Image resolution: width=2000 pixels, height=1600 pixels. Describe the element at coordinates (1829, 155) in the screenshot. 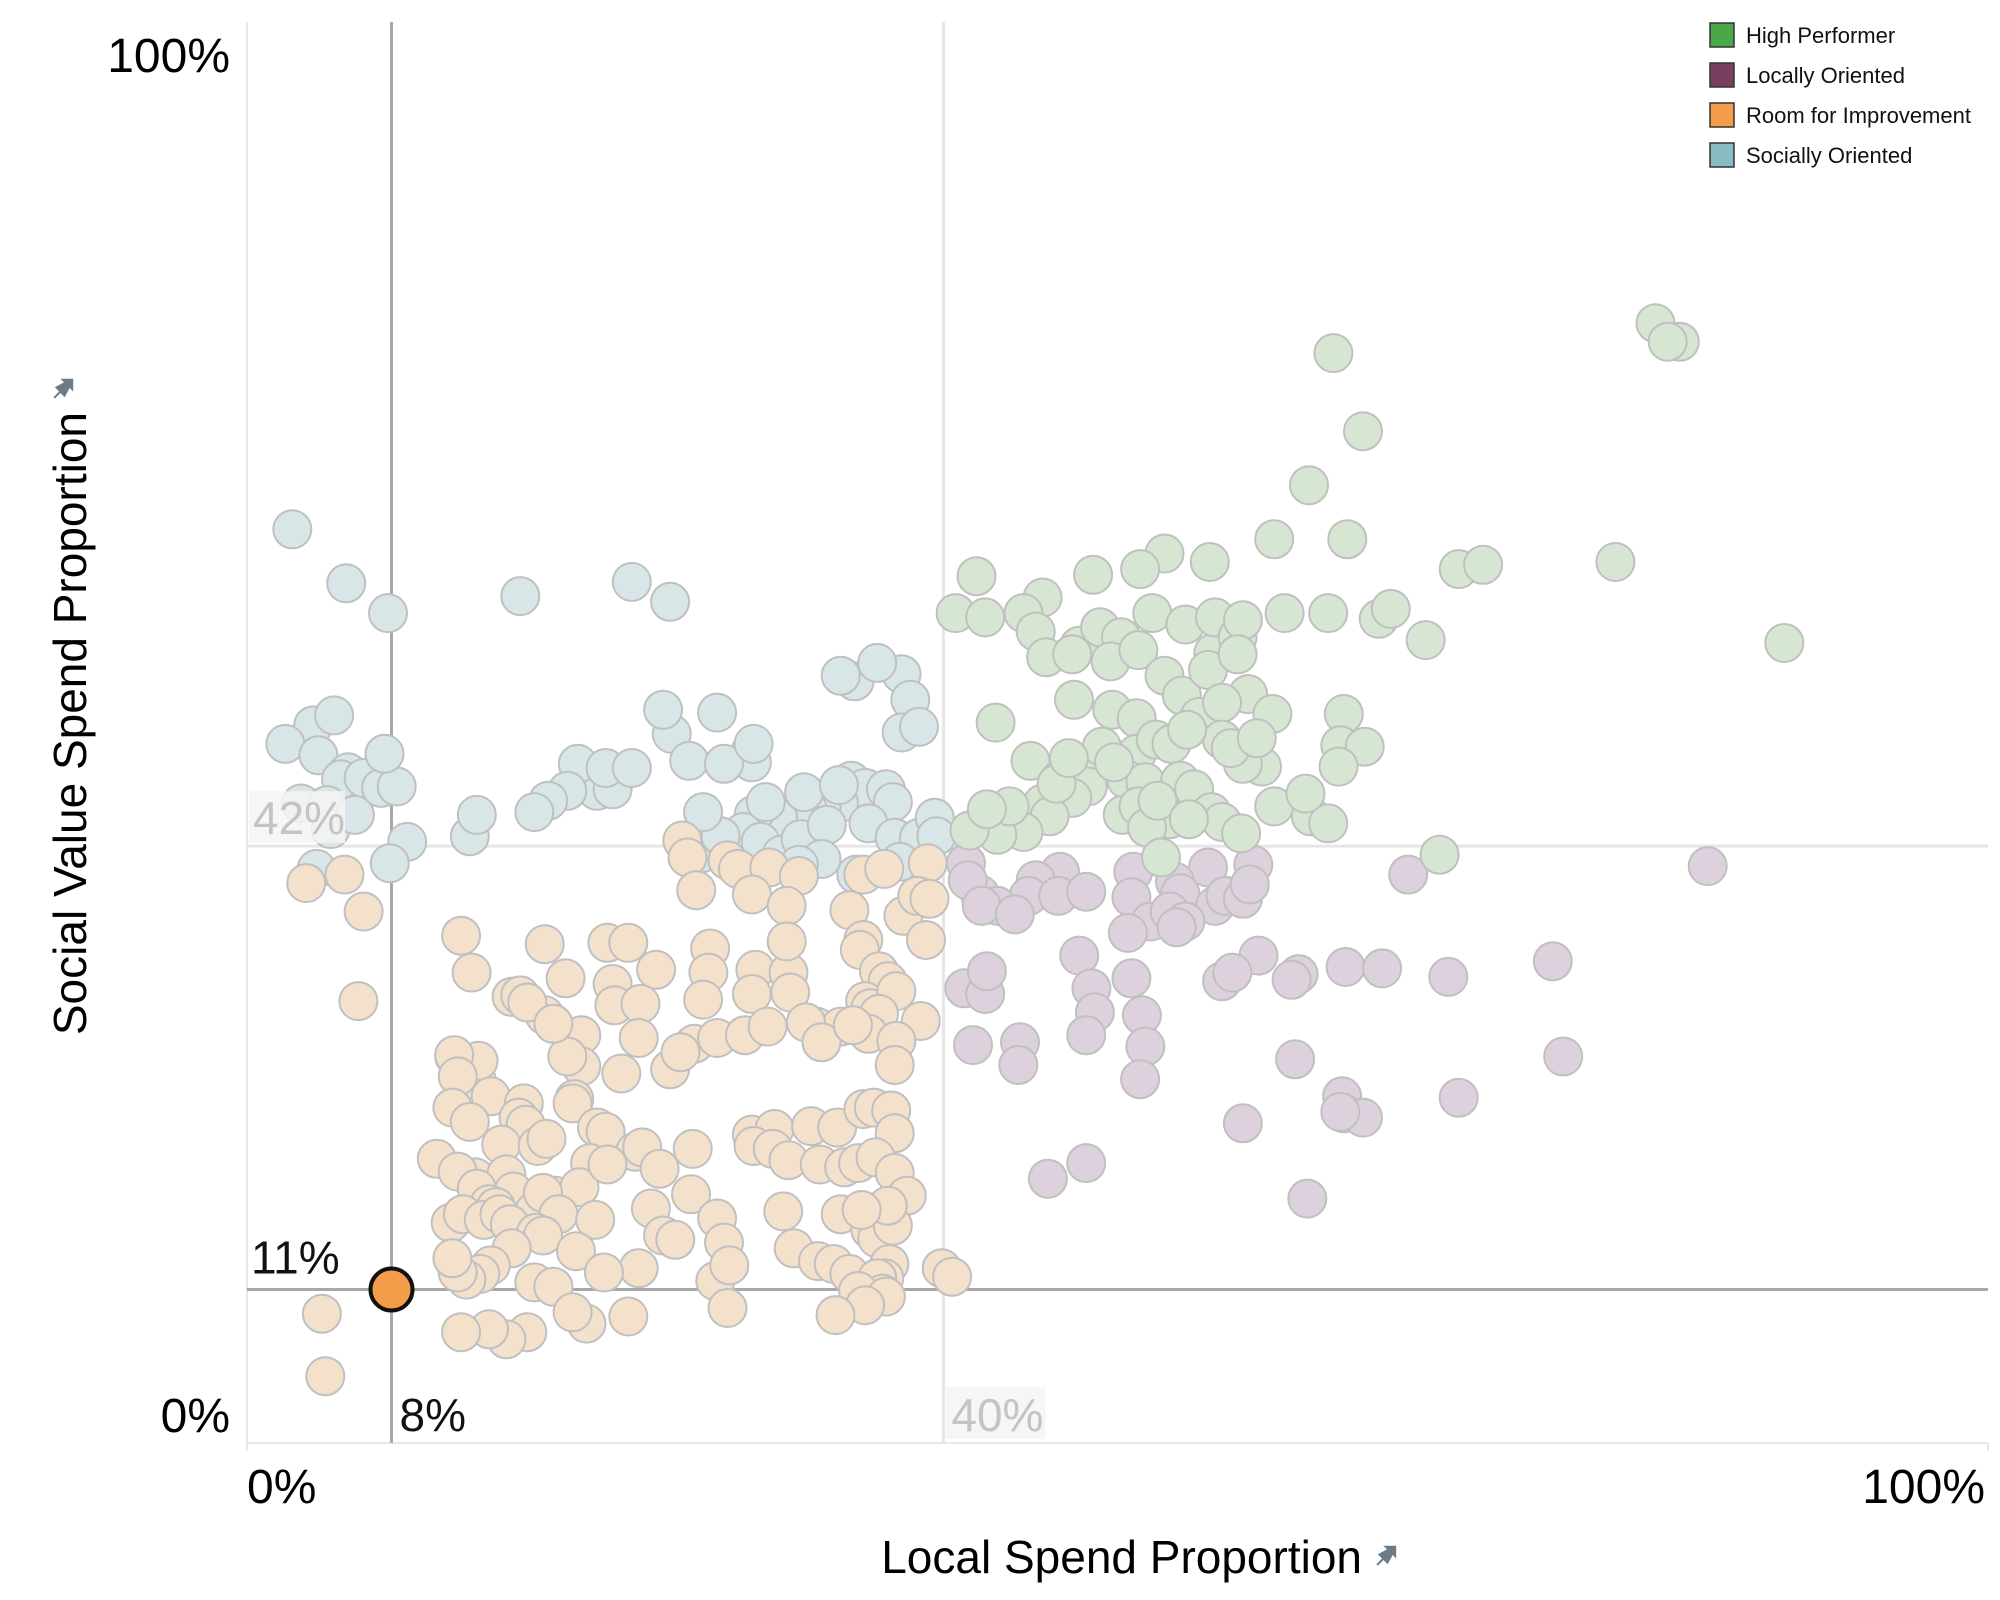

I see `legend-label: Socially Oriented` at that location.